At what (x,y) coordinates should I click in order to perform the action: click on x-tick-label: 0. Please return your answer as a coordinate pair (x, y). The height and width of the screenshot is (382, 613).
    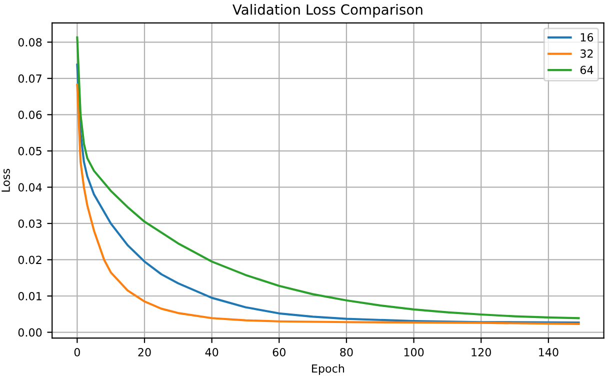
    Looking at the image, I should click on (77, 352).